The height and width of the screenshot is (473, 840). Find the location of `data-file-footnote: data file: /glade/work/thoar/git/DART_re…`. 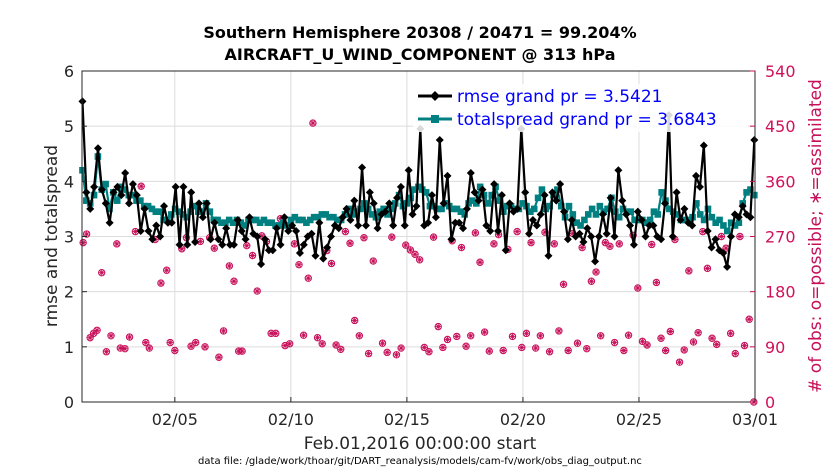

data-file-footnote: data file: /glade/work/thoar/git/DART_re… is located at coordinates (420, 461).